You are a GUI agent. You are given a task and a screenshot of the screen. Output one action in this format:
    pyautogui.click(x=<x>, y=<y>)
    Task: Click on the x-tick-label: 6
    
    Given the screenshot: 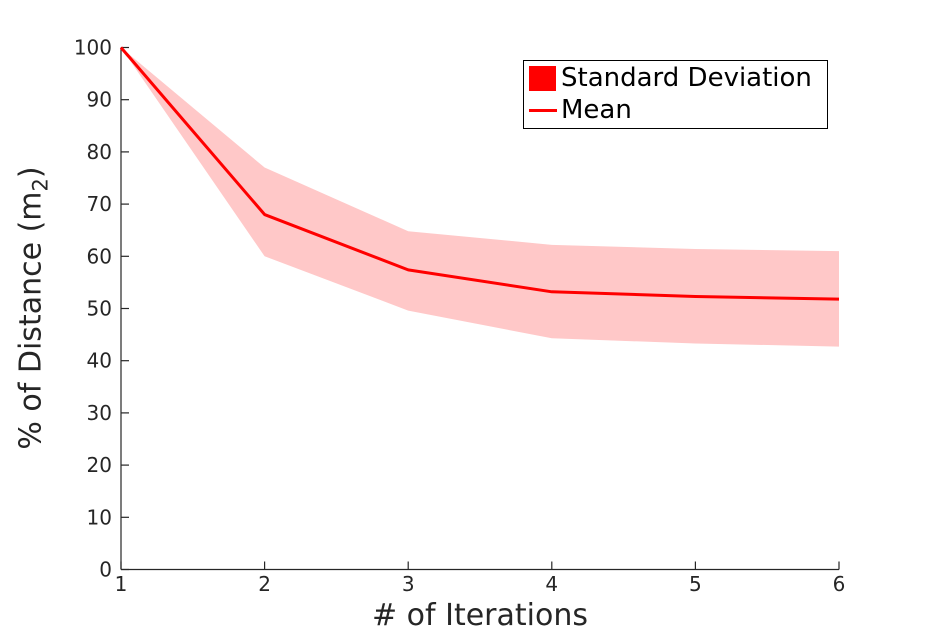 What is the action you would take?
    pyautogui.click(x=839, y=584)
    